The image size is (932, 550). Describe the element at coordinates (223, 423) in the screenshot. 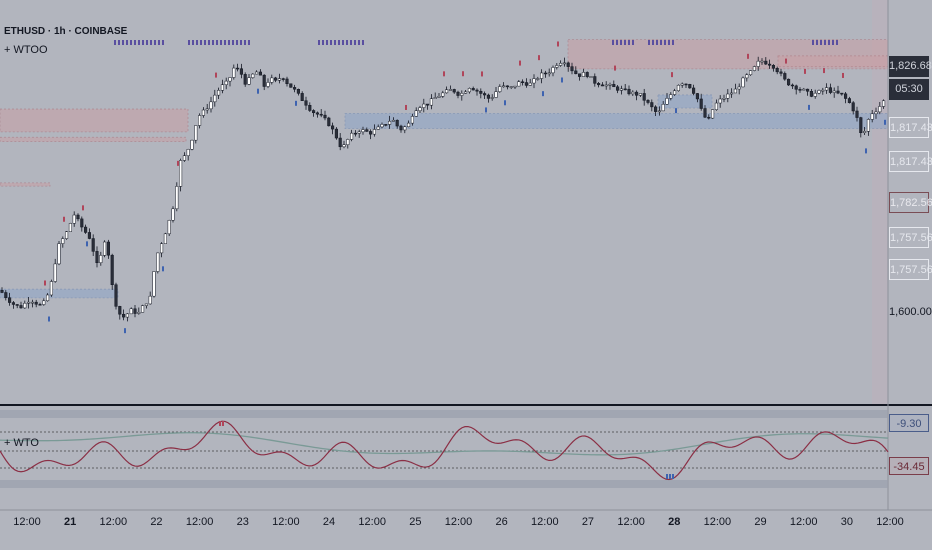

I see `osc-marker-sell` at that location.